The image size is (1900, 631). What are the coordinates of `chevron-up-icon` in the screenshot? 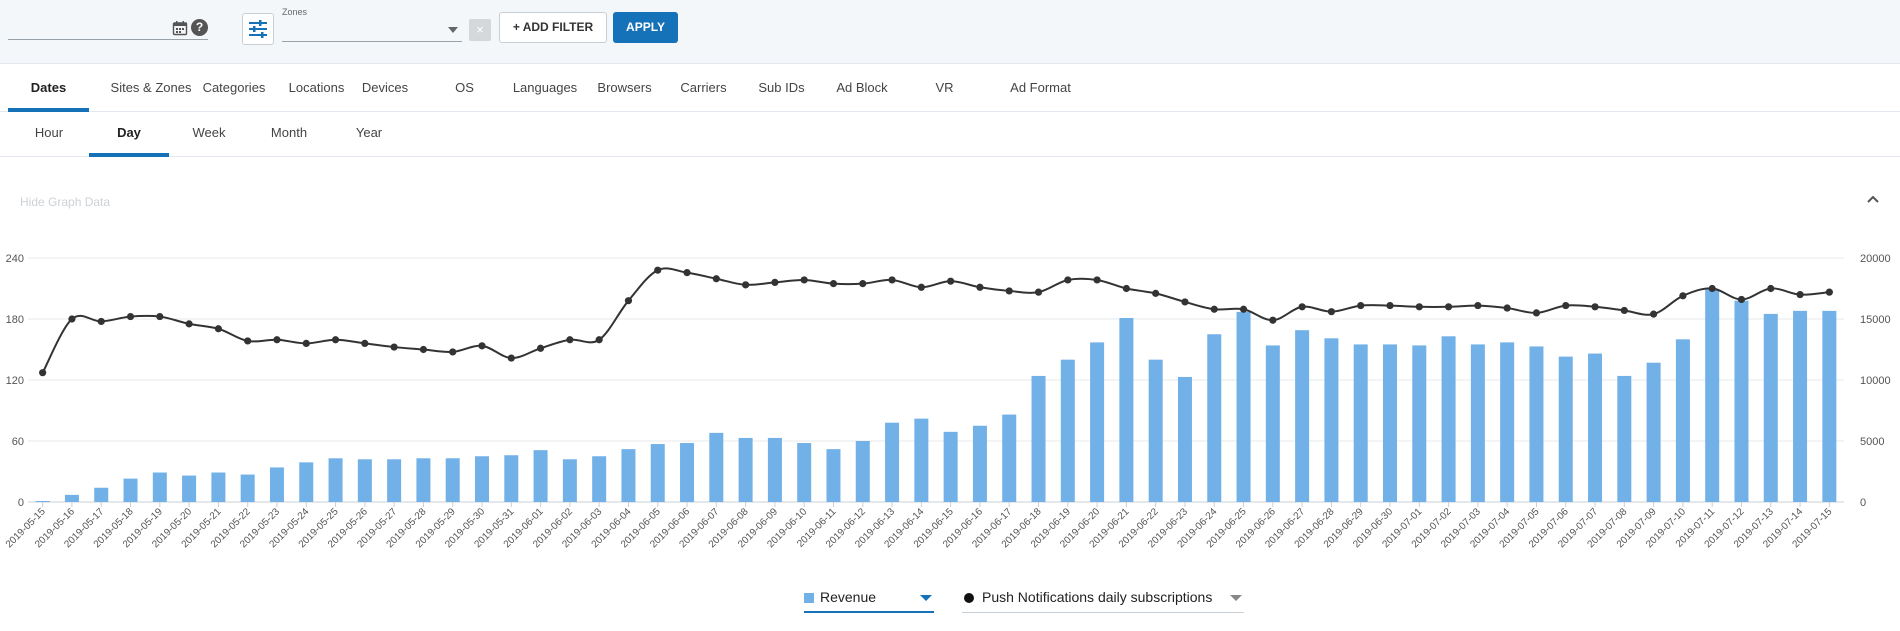 It's located at (1873, 199).